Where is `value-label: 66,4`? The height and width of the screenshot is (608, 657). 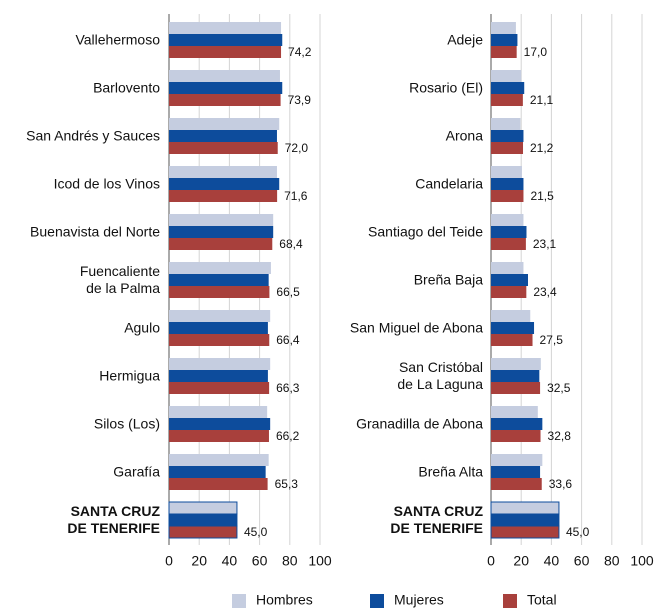 value-label: 66,4 is located at coordinates (288, 340).